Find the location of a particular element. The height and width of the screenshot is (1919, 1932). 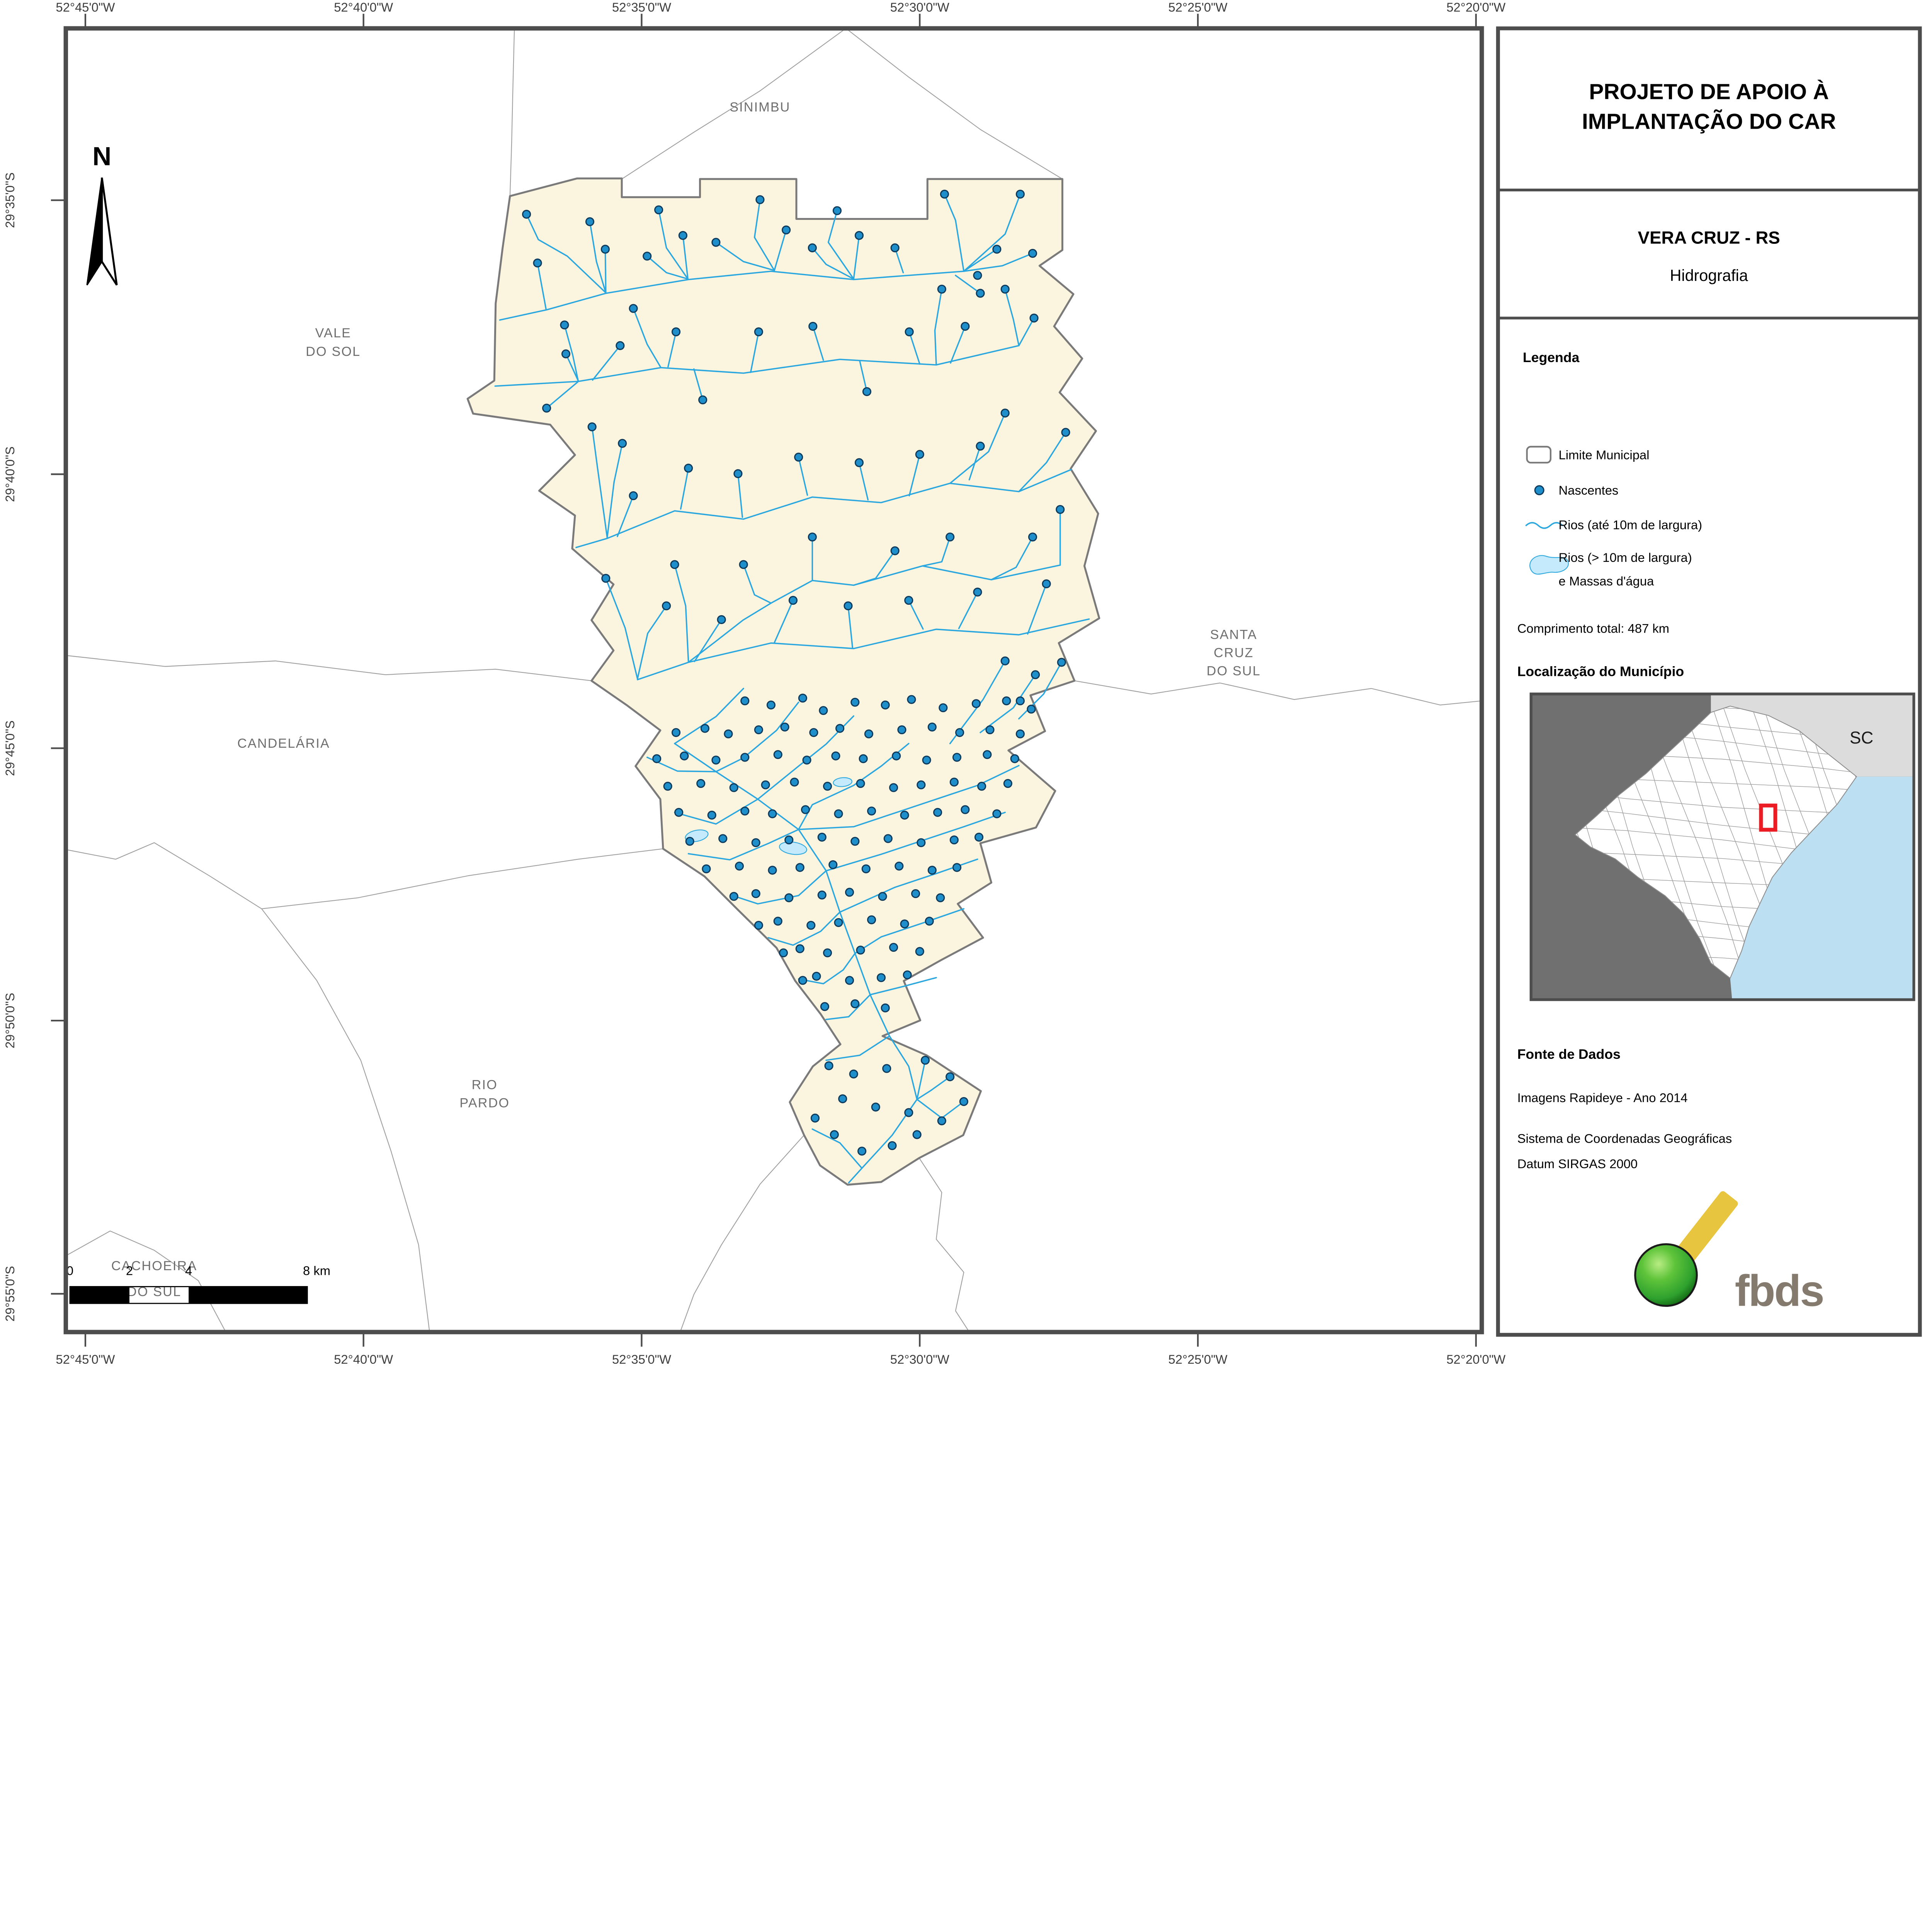

axis-label-bottom: 52°40'0"W is located at coordinates (364, 1359).